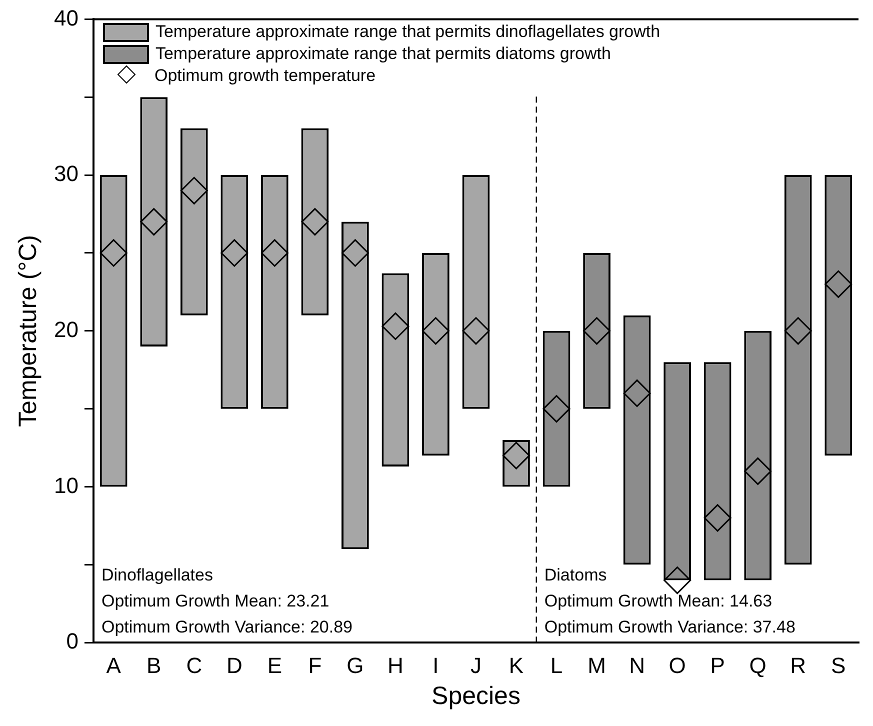 The width and height of the screenshot is (873, 726). I want to click on x-tick-label: I, so click(435, 665).